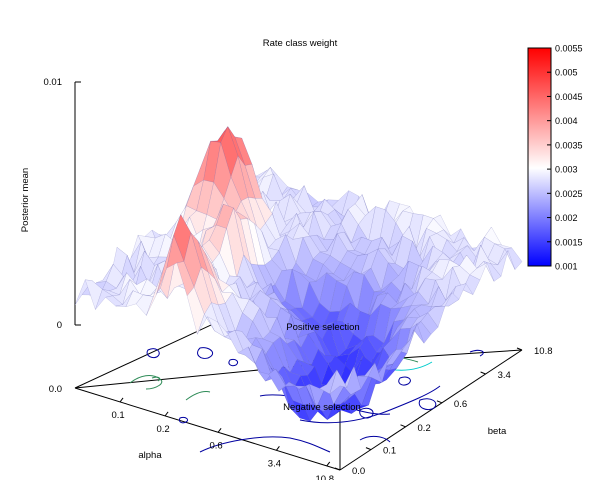 The height and width of the screenshot is (480, 600). What do you see at coordinates (566, 218) in the screenshot?
I see `colorbar-tick-label: 0.002` at bounding box center [566, 218].